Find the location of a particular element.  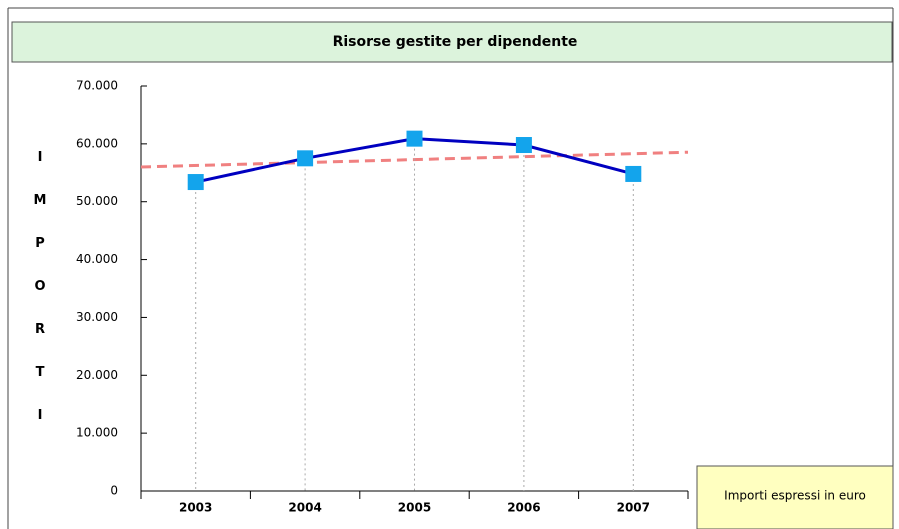

x-tick-label: 2004 is located at coordinates (304, 508).